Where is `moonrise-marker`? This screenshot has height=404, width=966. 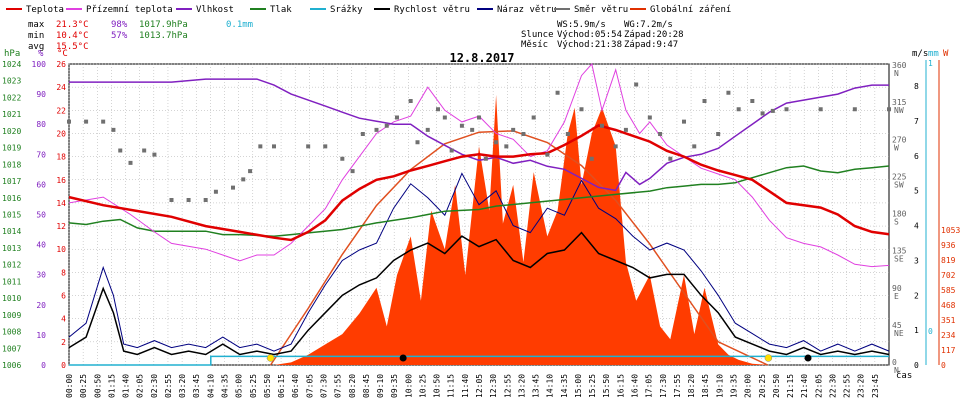
moonrise-marker is located at coordinates (808, 358).